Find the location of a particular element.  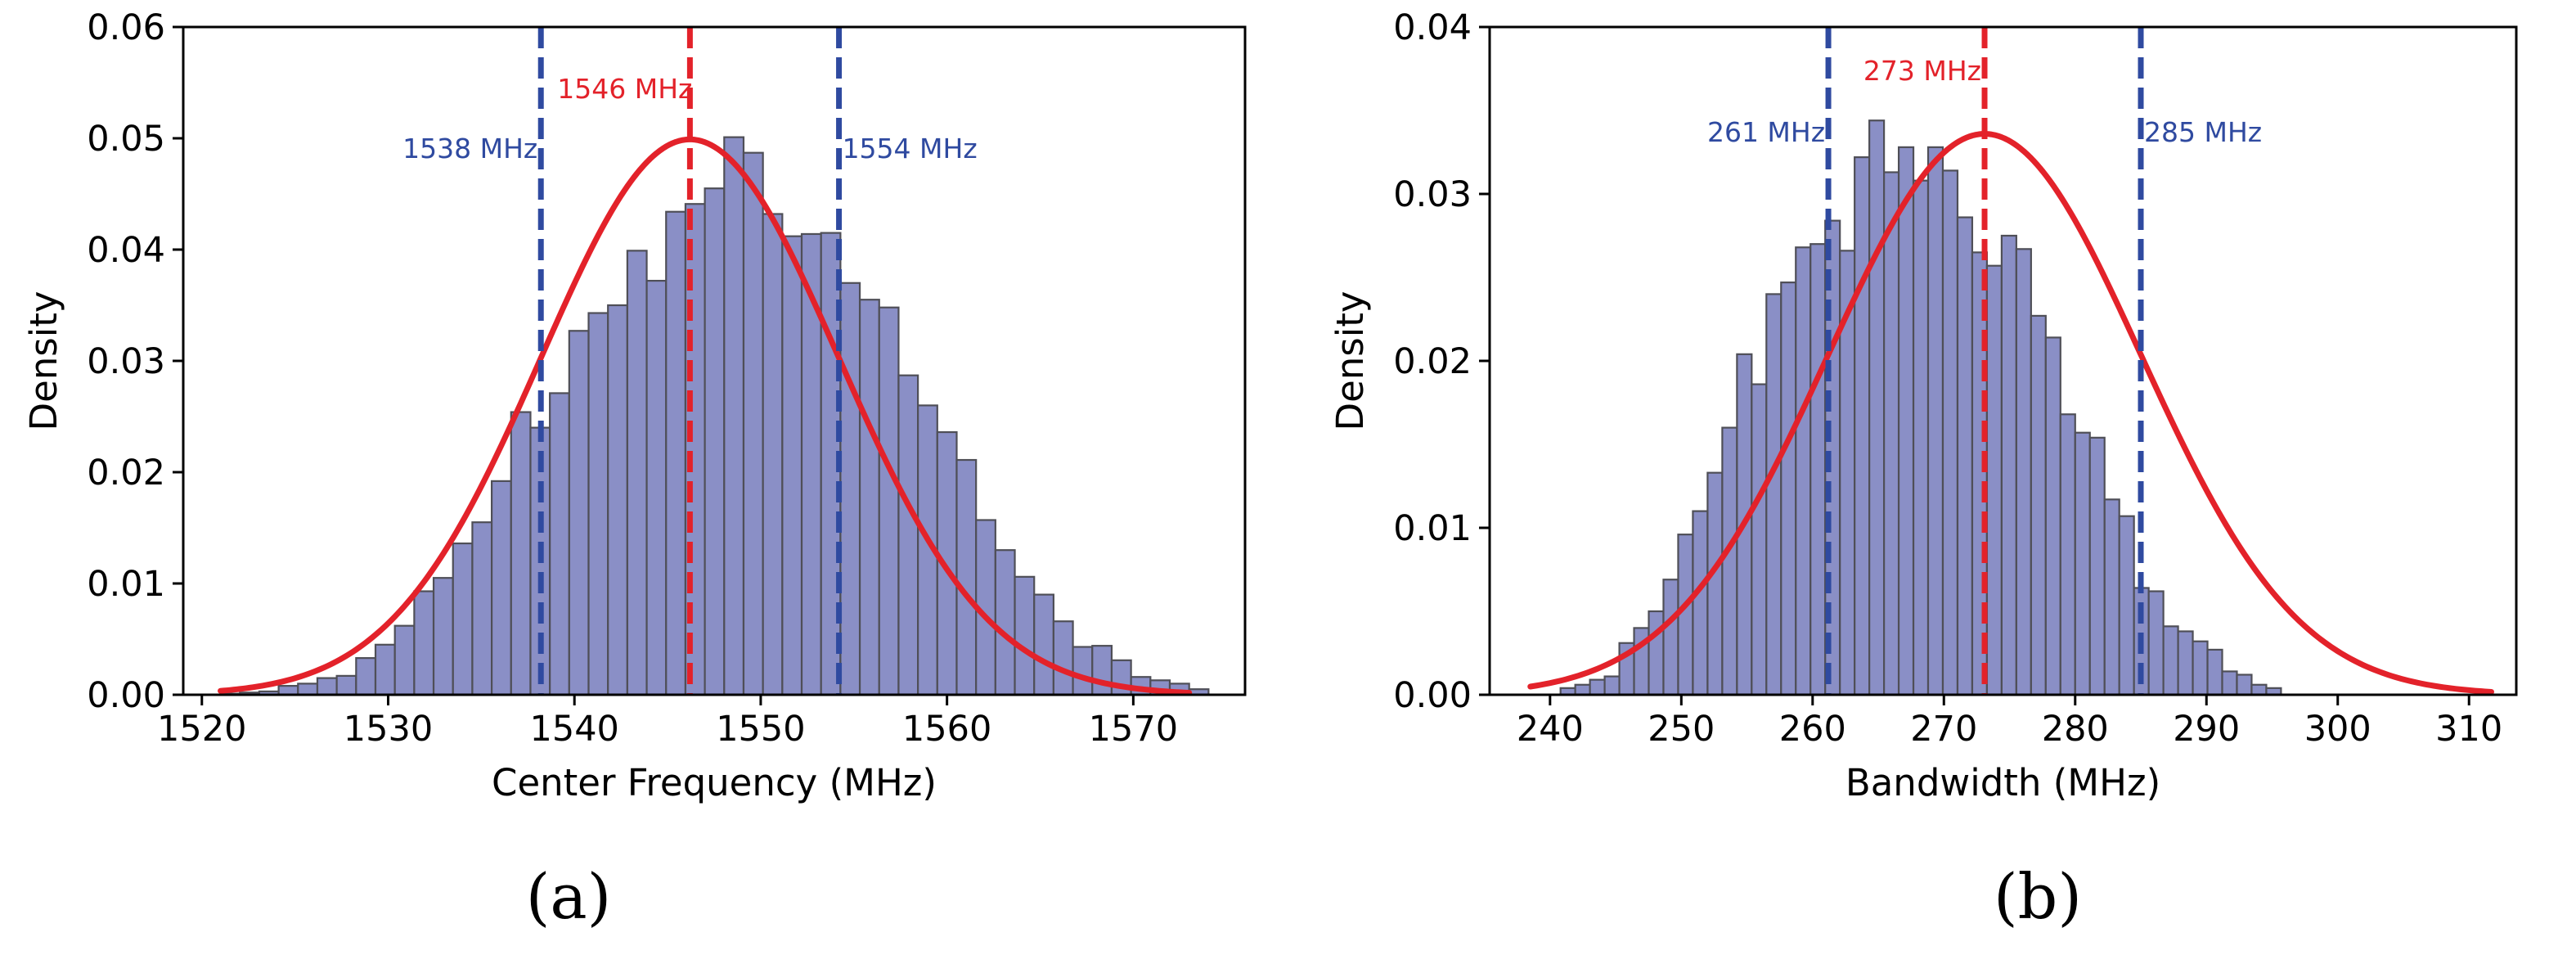

x-tick-label: 250 is located at coordinates (1682, 729).